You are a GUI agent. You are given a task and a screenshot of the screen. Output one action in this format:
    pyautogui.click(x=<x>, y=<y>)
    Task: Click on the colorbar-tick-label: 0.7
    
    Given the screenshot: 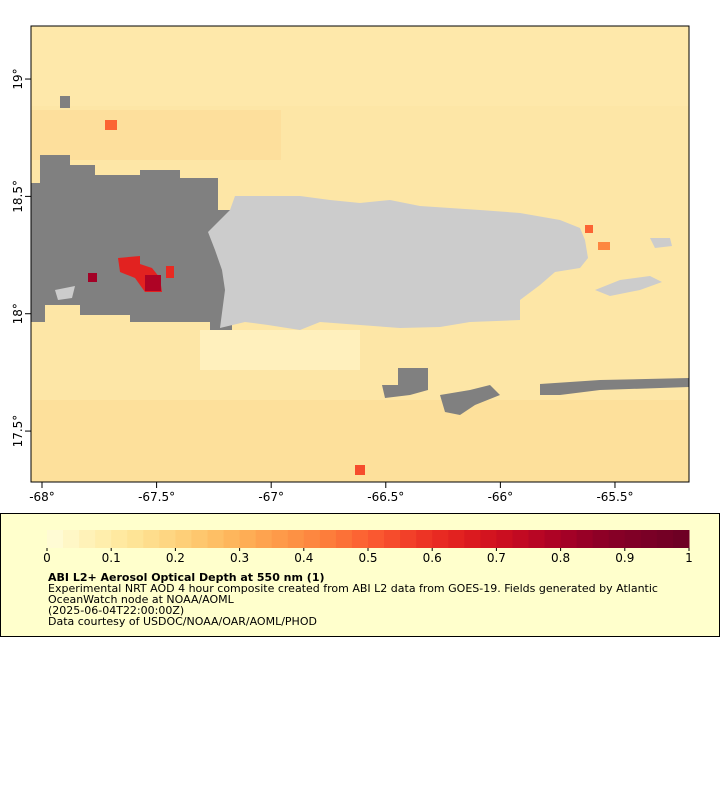 What is the action you would take?
    pyautogui.click(x=496, y=558)
    